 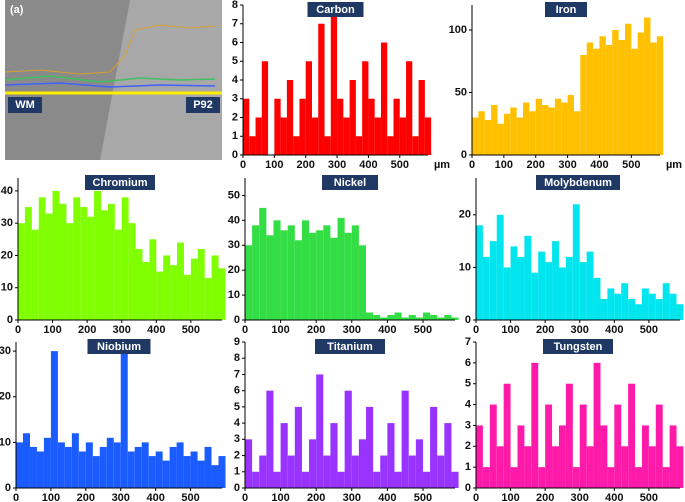 I want to click on chart-title: Carbon, so click(x=335, y=10).